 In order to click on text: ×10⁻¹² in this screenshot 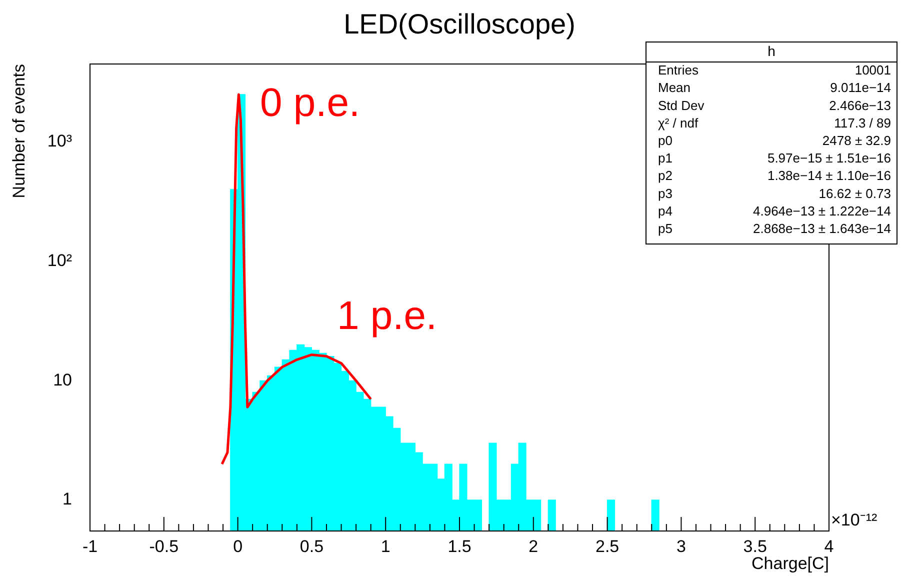, I will do `click(854, 520)`.